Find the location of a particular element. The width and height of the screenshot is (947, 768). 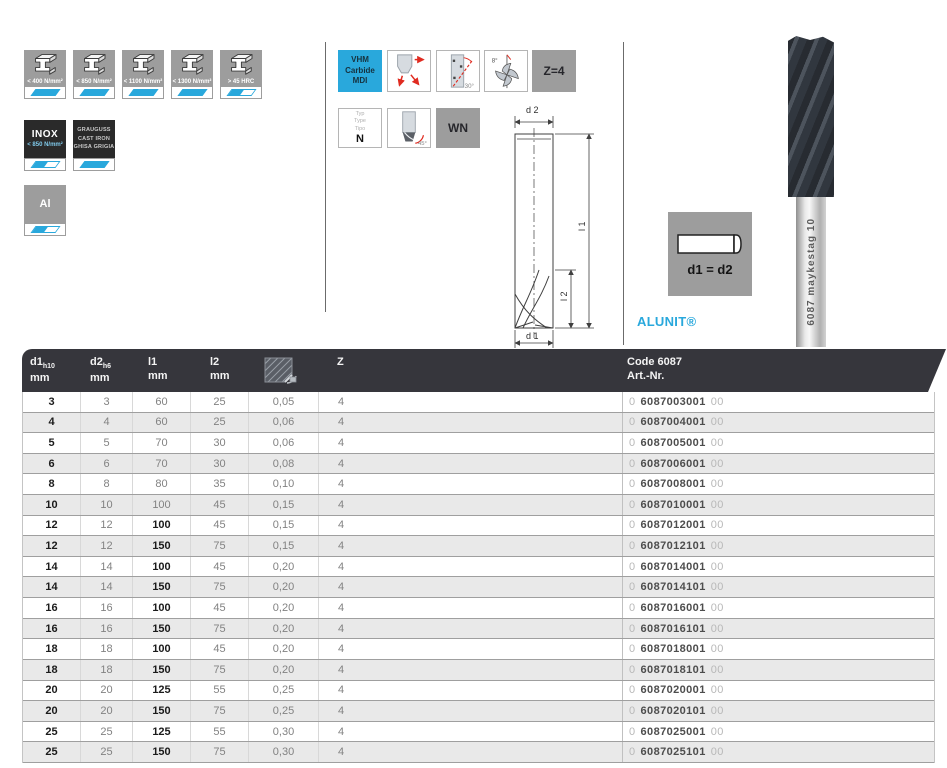

dim-d1-label: d 1 is located at coordinates (532, 336).